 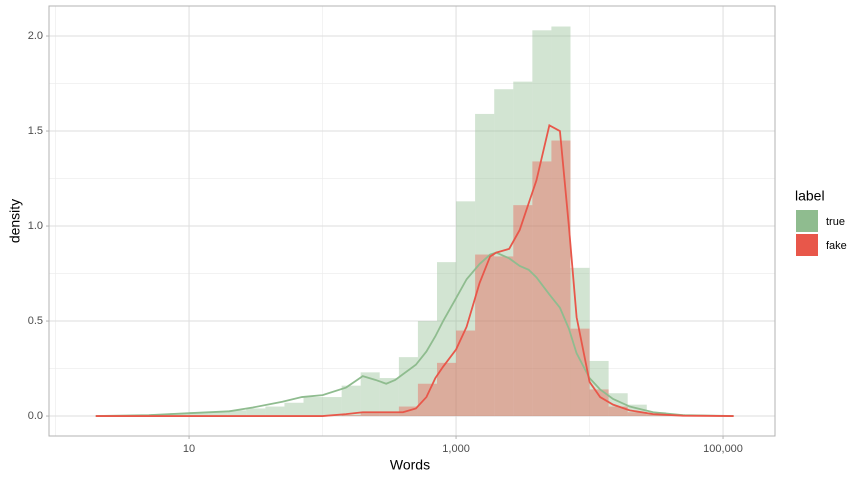 I want to click on legend: true fake, so click(x=821, y=233).